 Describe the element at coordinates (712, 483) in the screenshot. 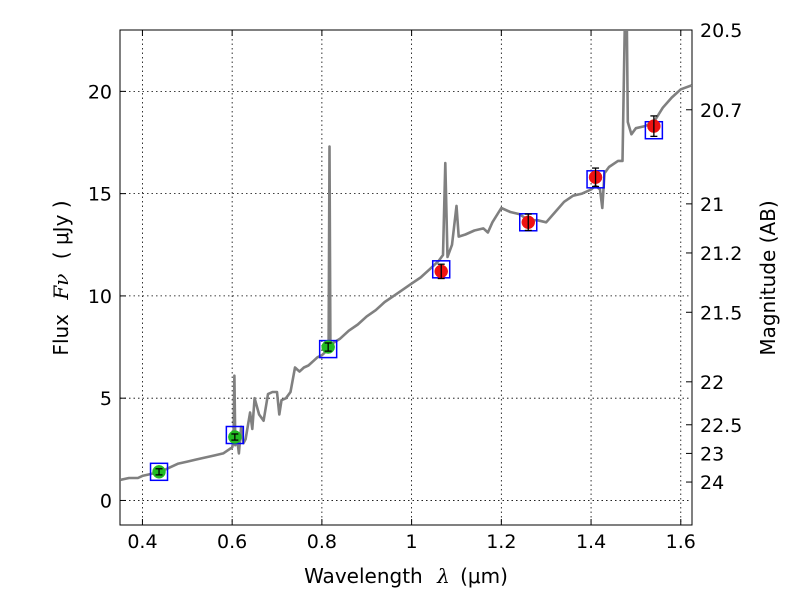

I see `right-tick-label: 24` at that location.